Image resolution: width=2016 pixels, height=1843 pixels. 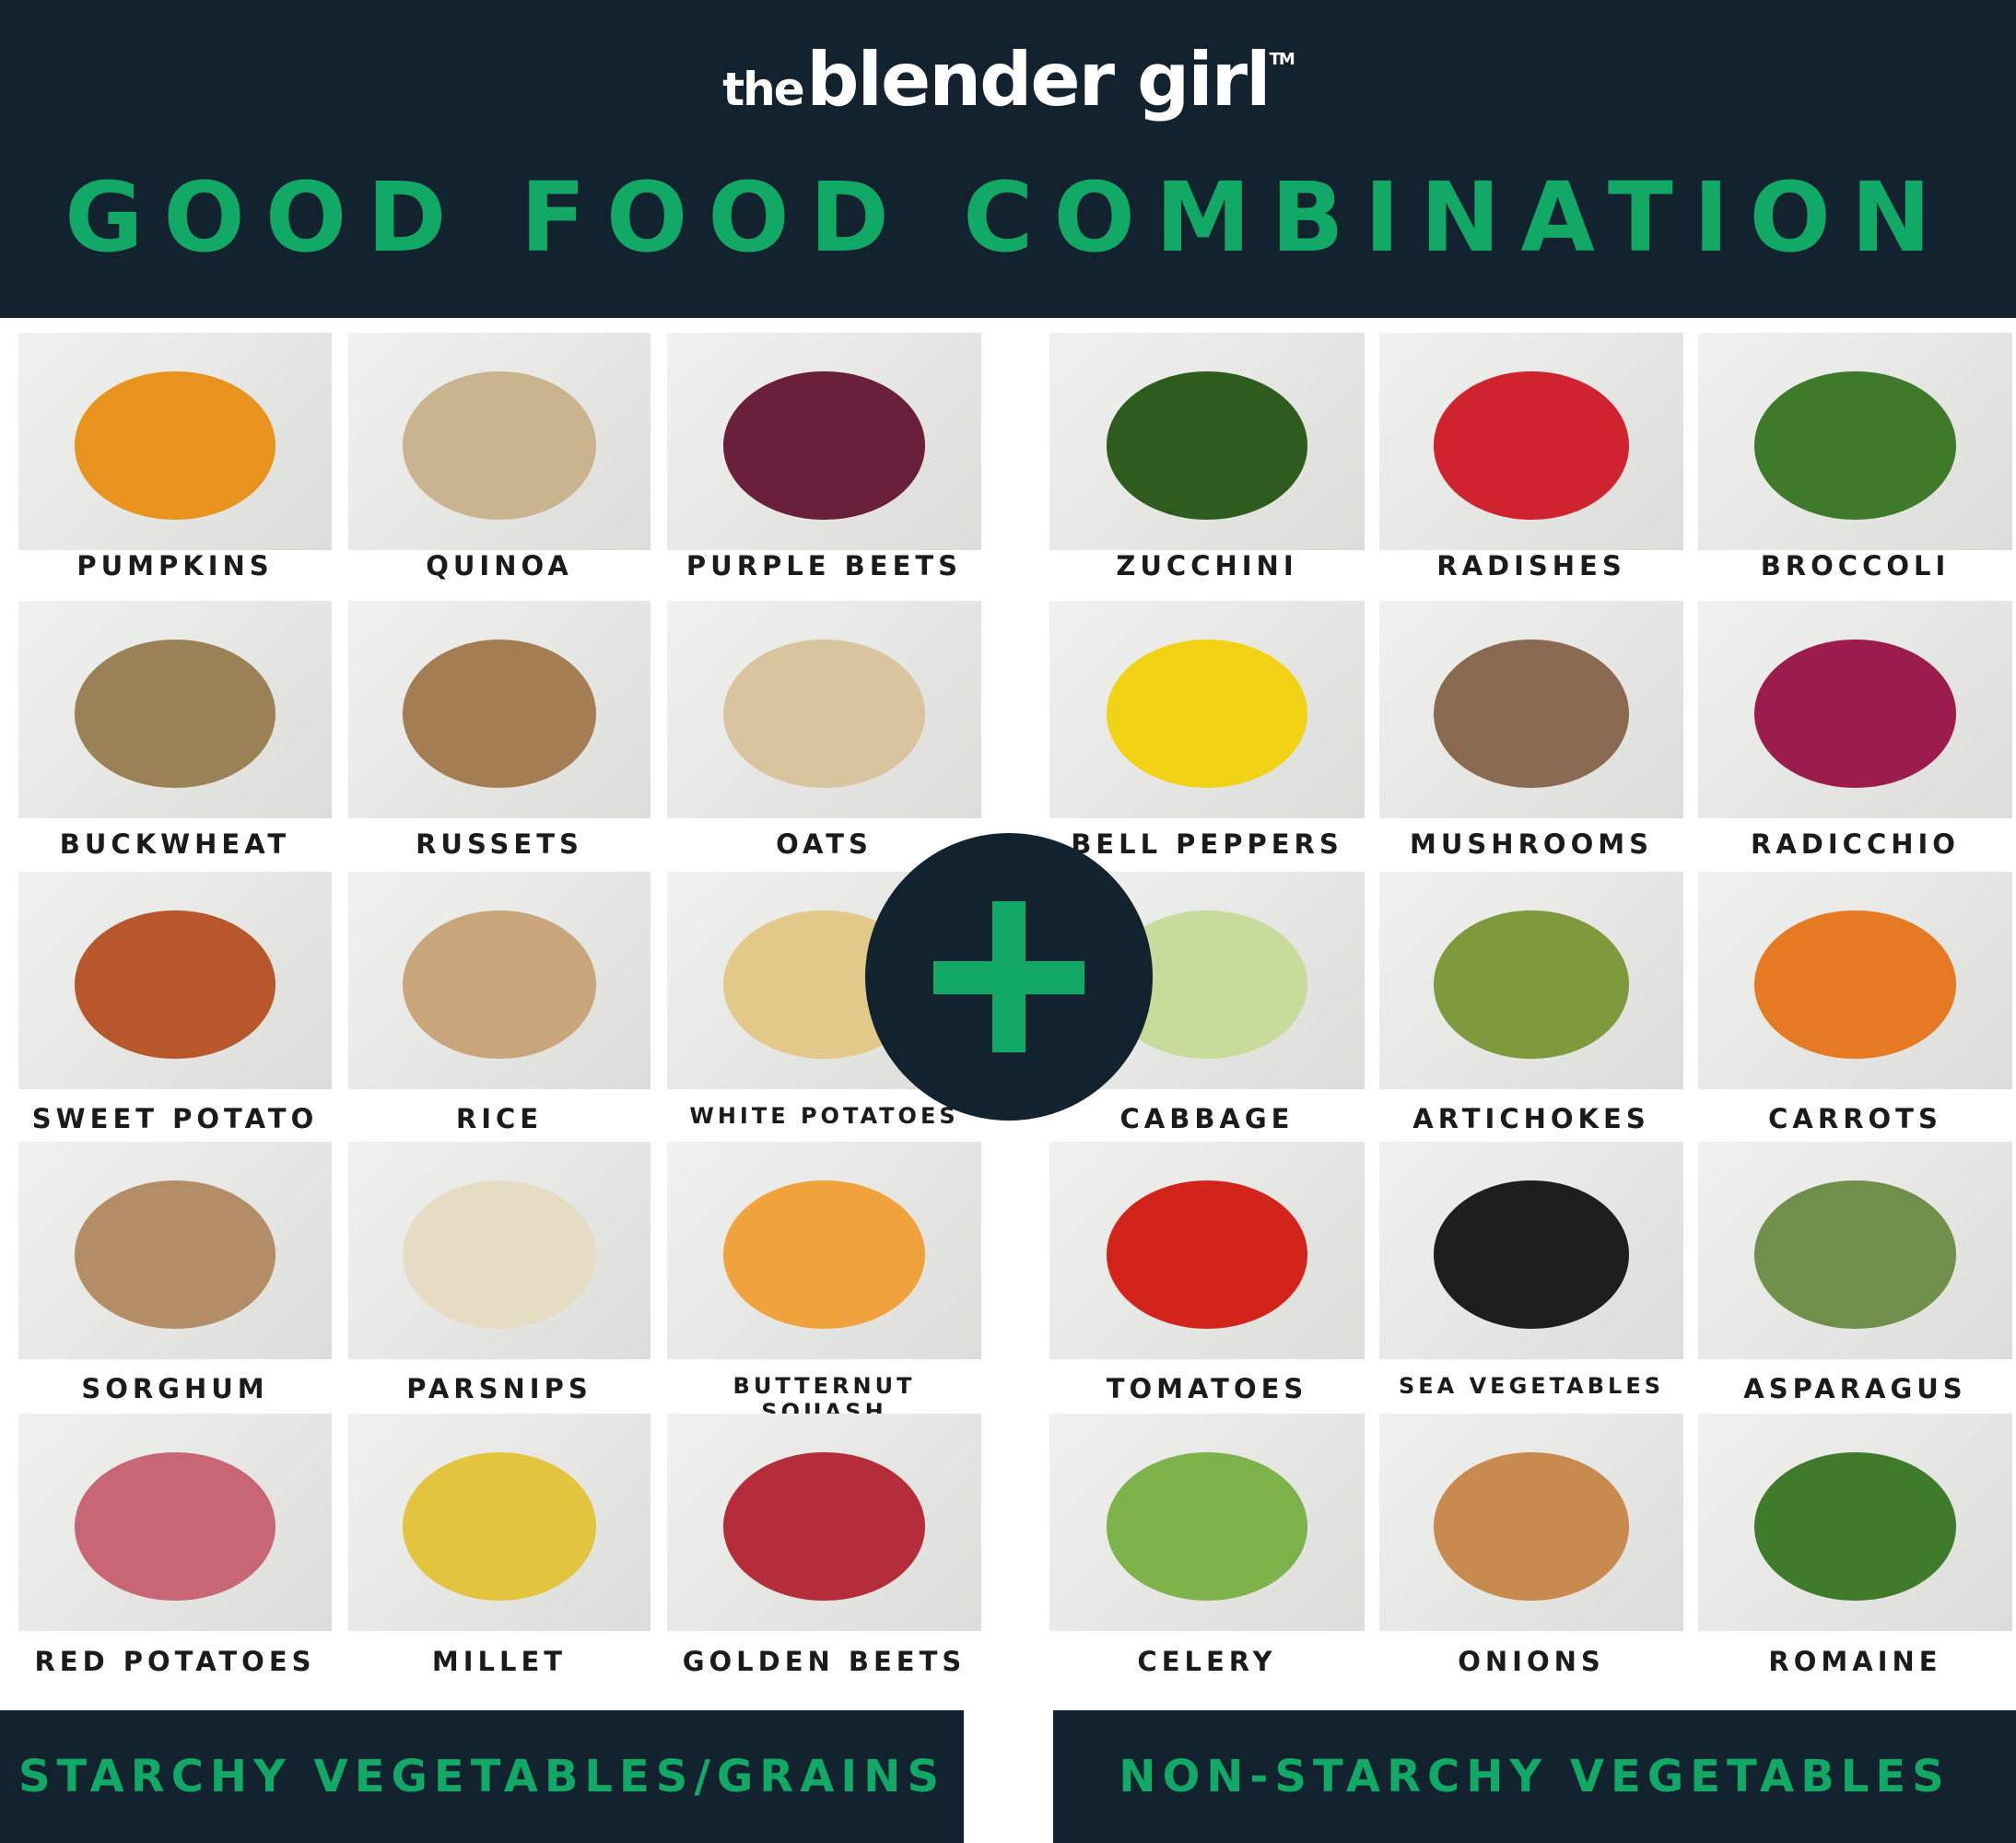 I want to click on food-label: QUINOA, so click(x=500, y=565).